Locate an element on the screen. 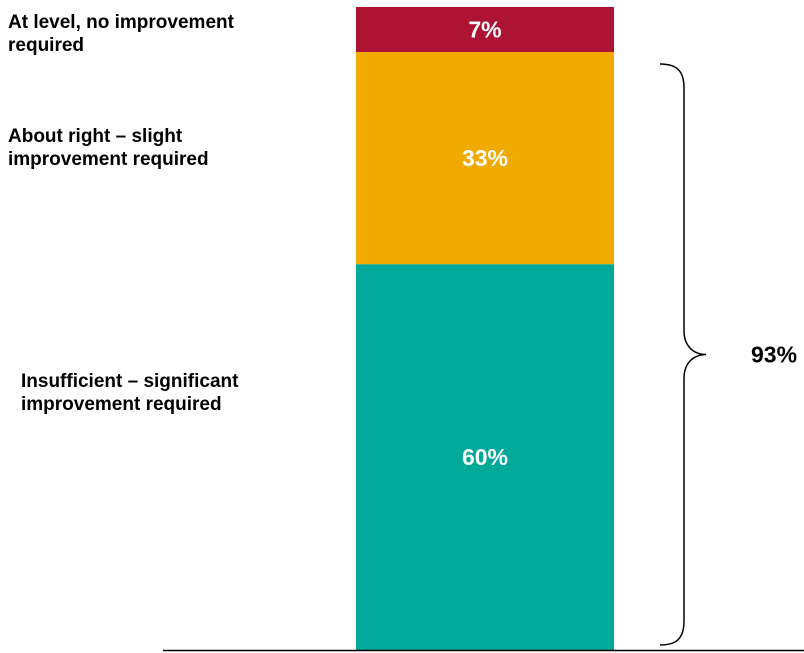 Image resolution: width=804 pixels, height=653 pixels. segment-value-label-insufficient-significant-improvement-required: 60% is located at coordinates (485, 457).